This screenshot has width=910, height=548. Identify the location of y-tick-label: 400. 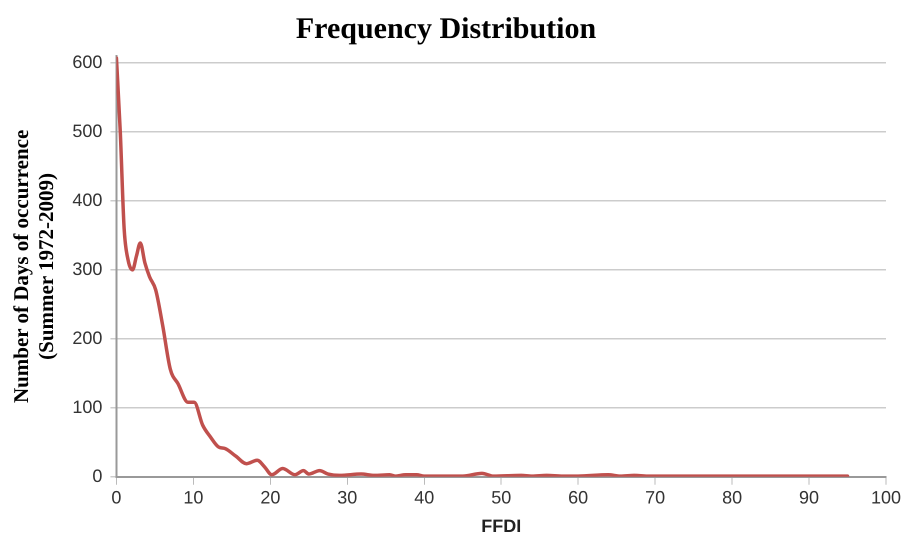
(87, 200).